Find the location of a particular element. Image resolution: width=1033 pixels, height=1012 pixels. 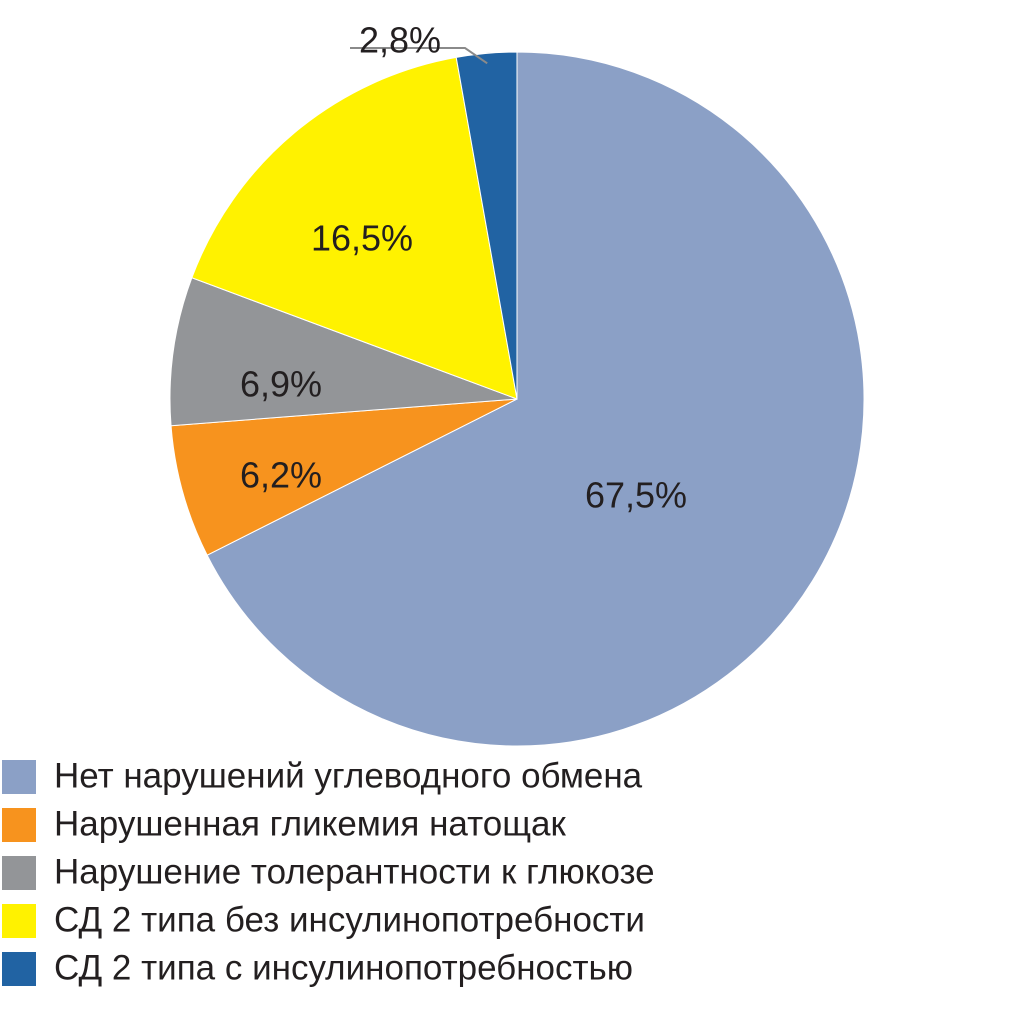

slice-label-4: 16,5% is located at coordinates (362, 238).